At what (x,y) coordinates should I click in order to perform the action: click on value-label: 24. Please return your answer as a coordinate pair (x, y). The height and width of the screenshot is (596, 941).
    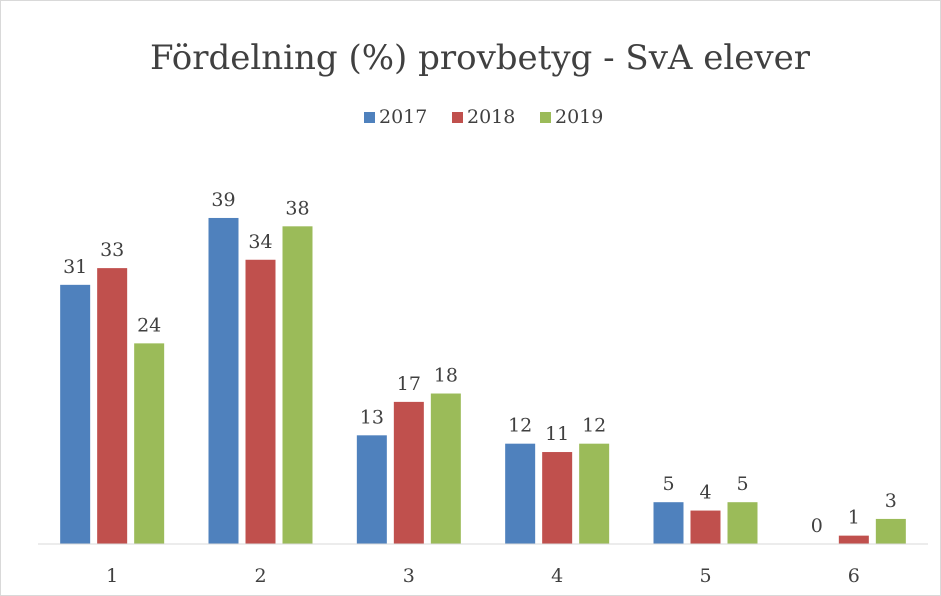
    Looking at the image, I should click on (149, 325).